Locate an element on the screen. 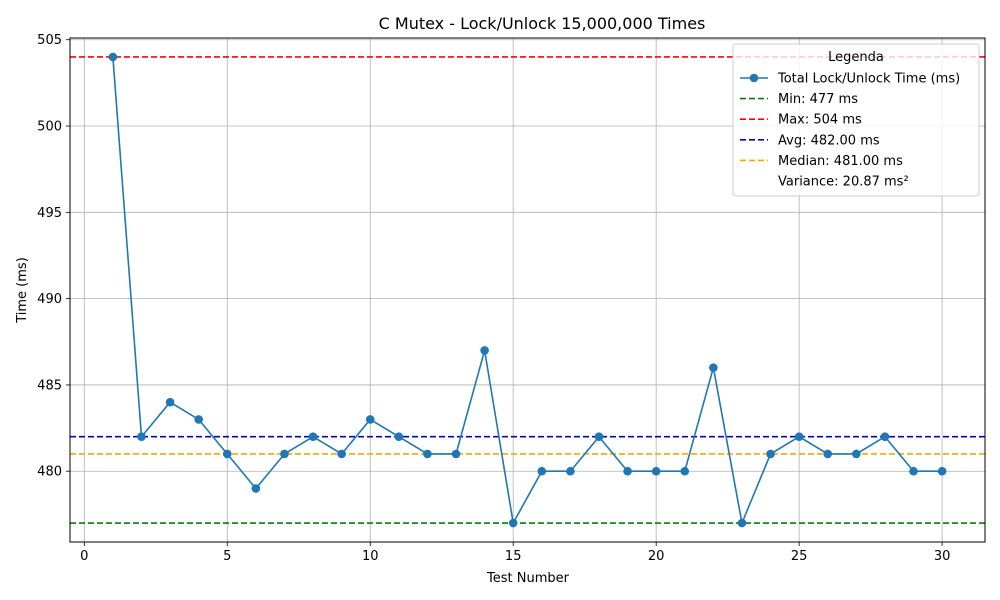  legend-entry-label: Median: 481.00 ms is located at coordinates (840, 161).